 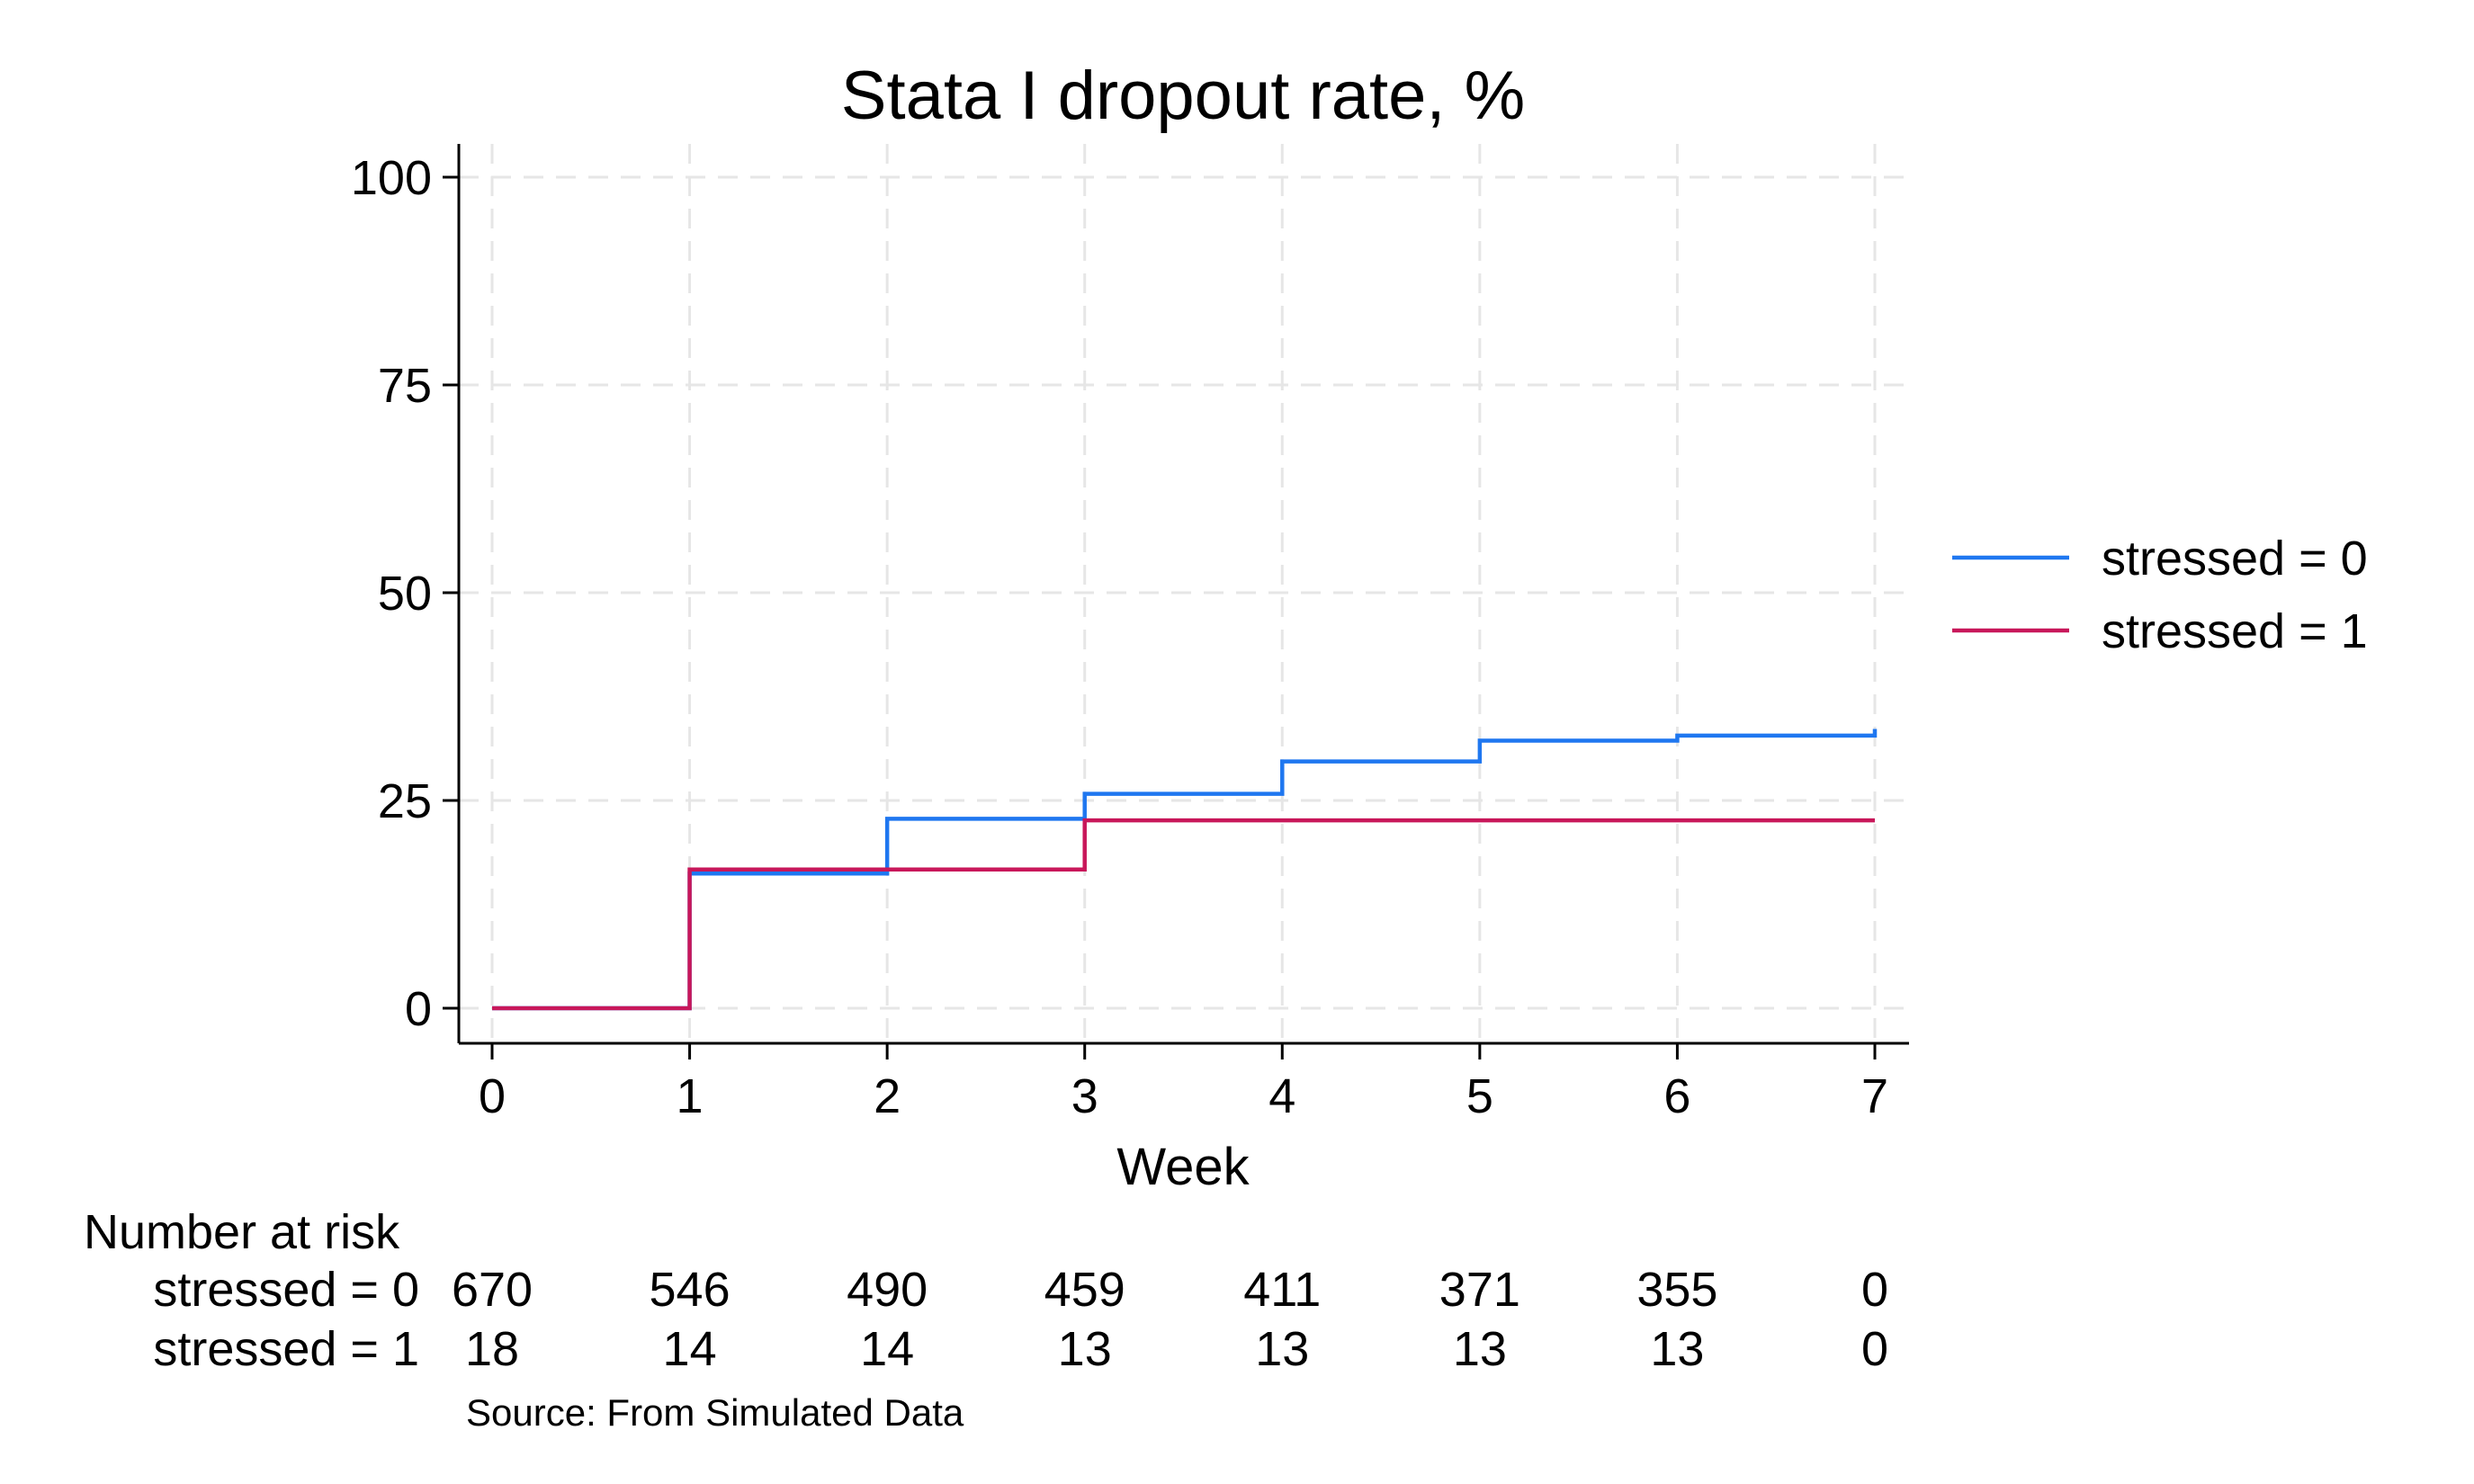 I want to click on risk-value-0-4: 411, so click(x=1282, y=1290).